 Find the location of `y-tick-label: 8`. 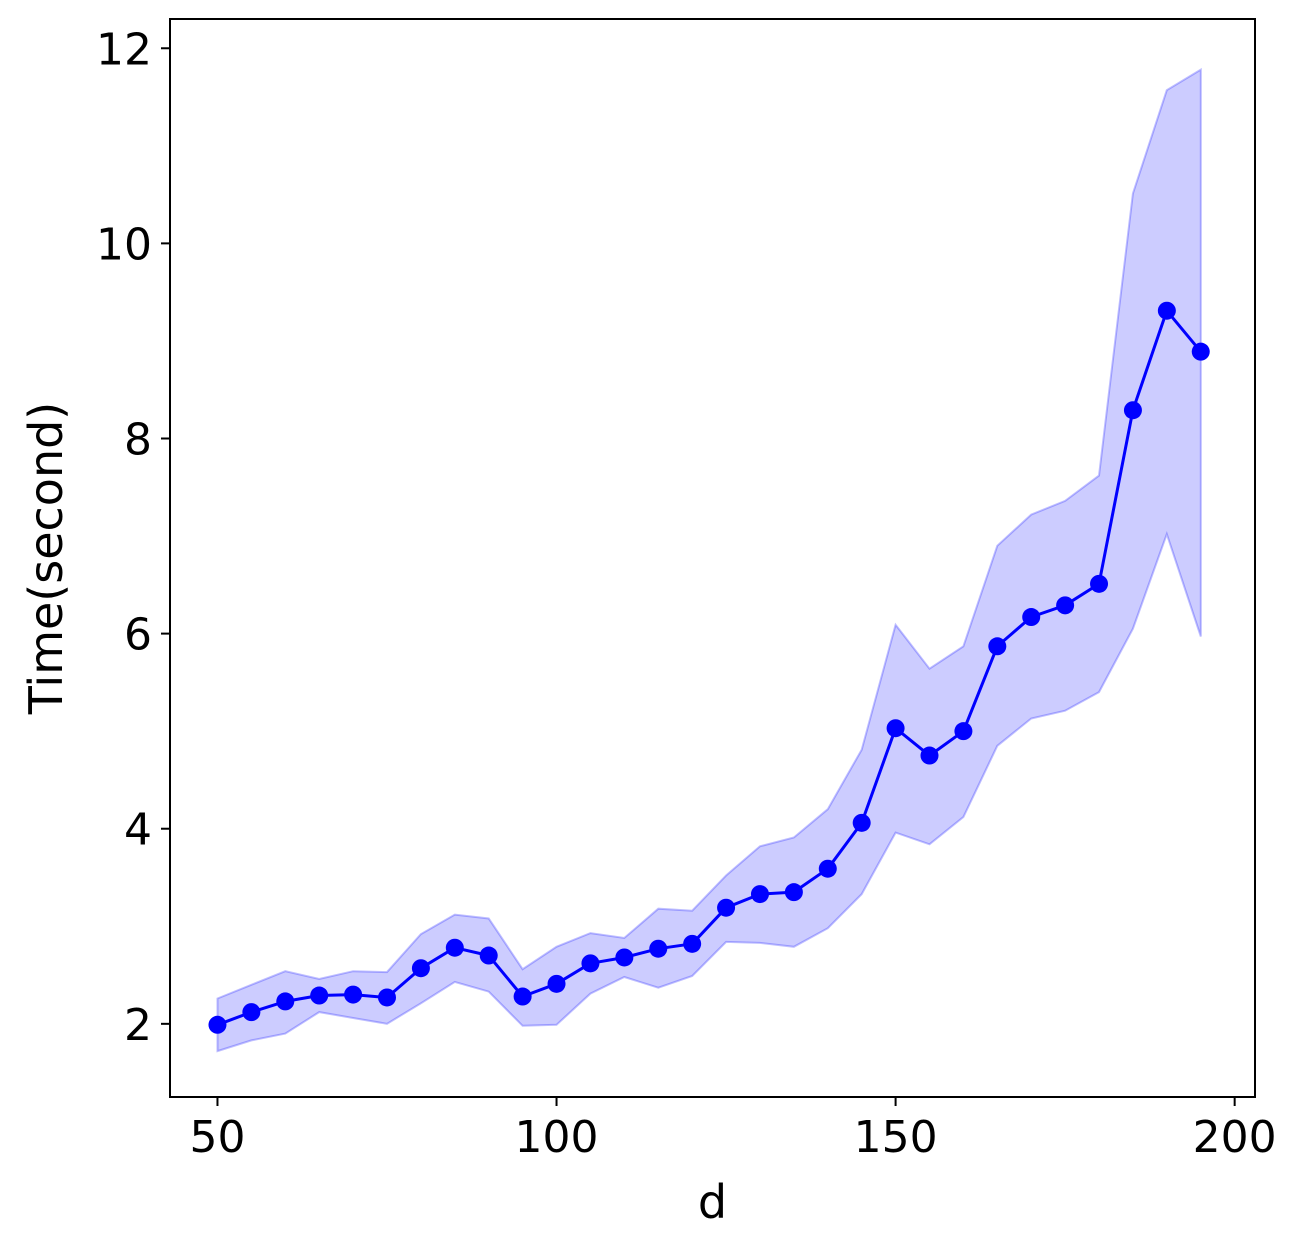

y-tick-label: 8 is located at coordinates (138, 439).